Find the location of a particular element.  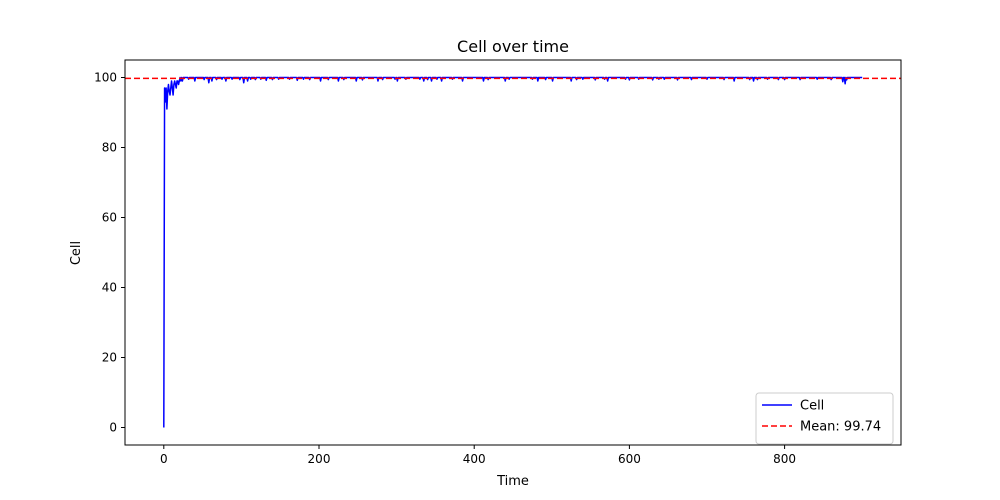

legend: Cell Mean: 99.74 is located at coordinates (824, 418).